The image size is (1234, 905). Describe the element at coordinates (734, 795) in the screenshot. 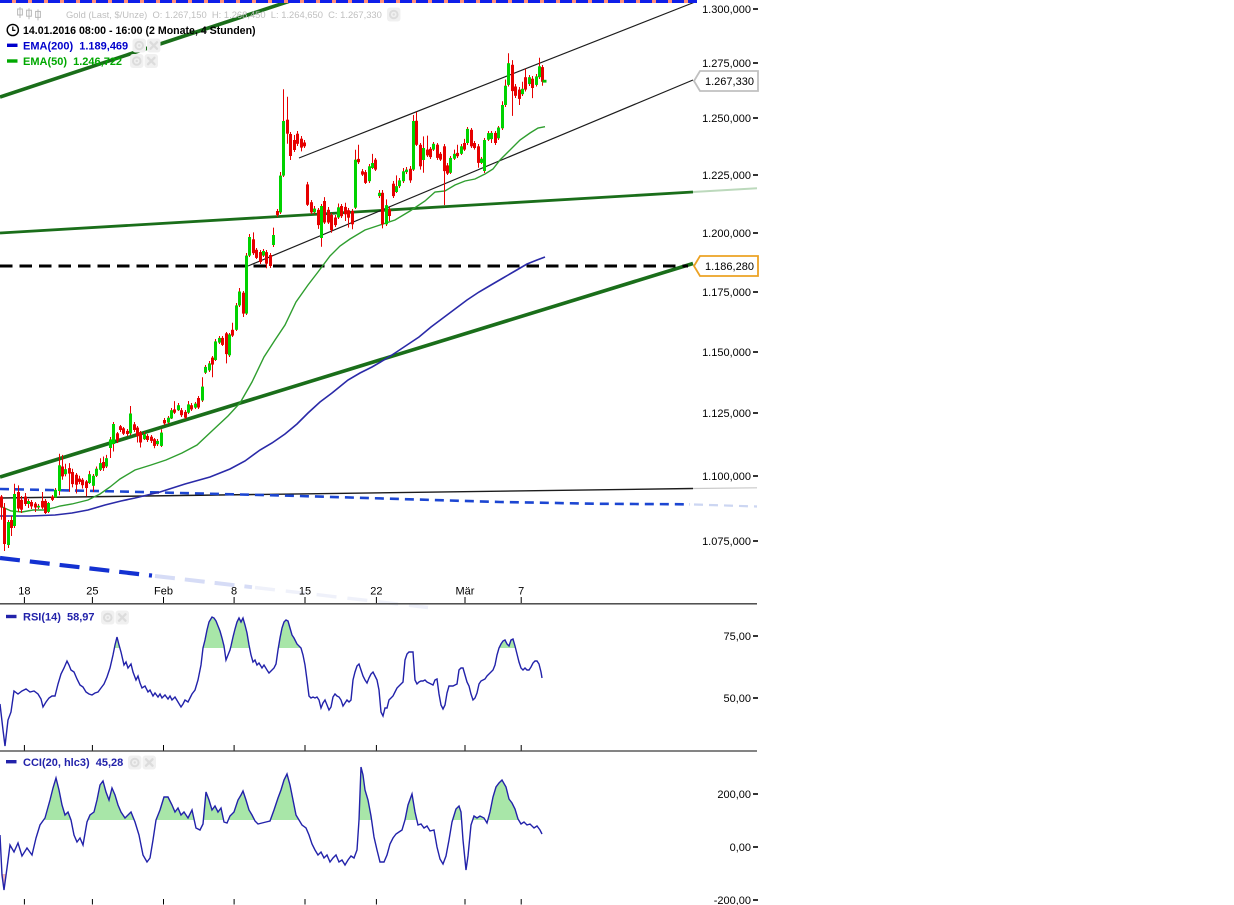

I see `svg-text: 200,00` at that location.